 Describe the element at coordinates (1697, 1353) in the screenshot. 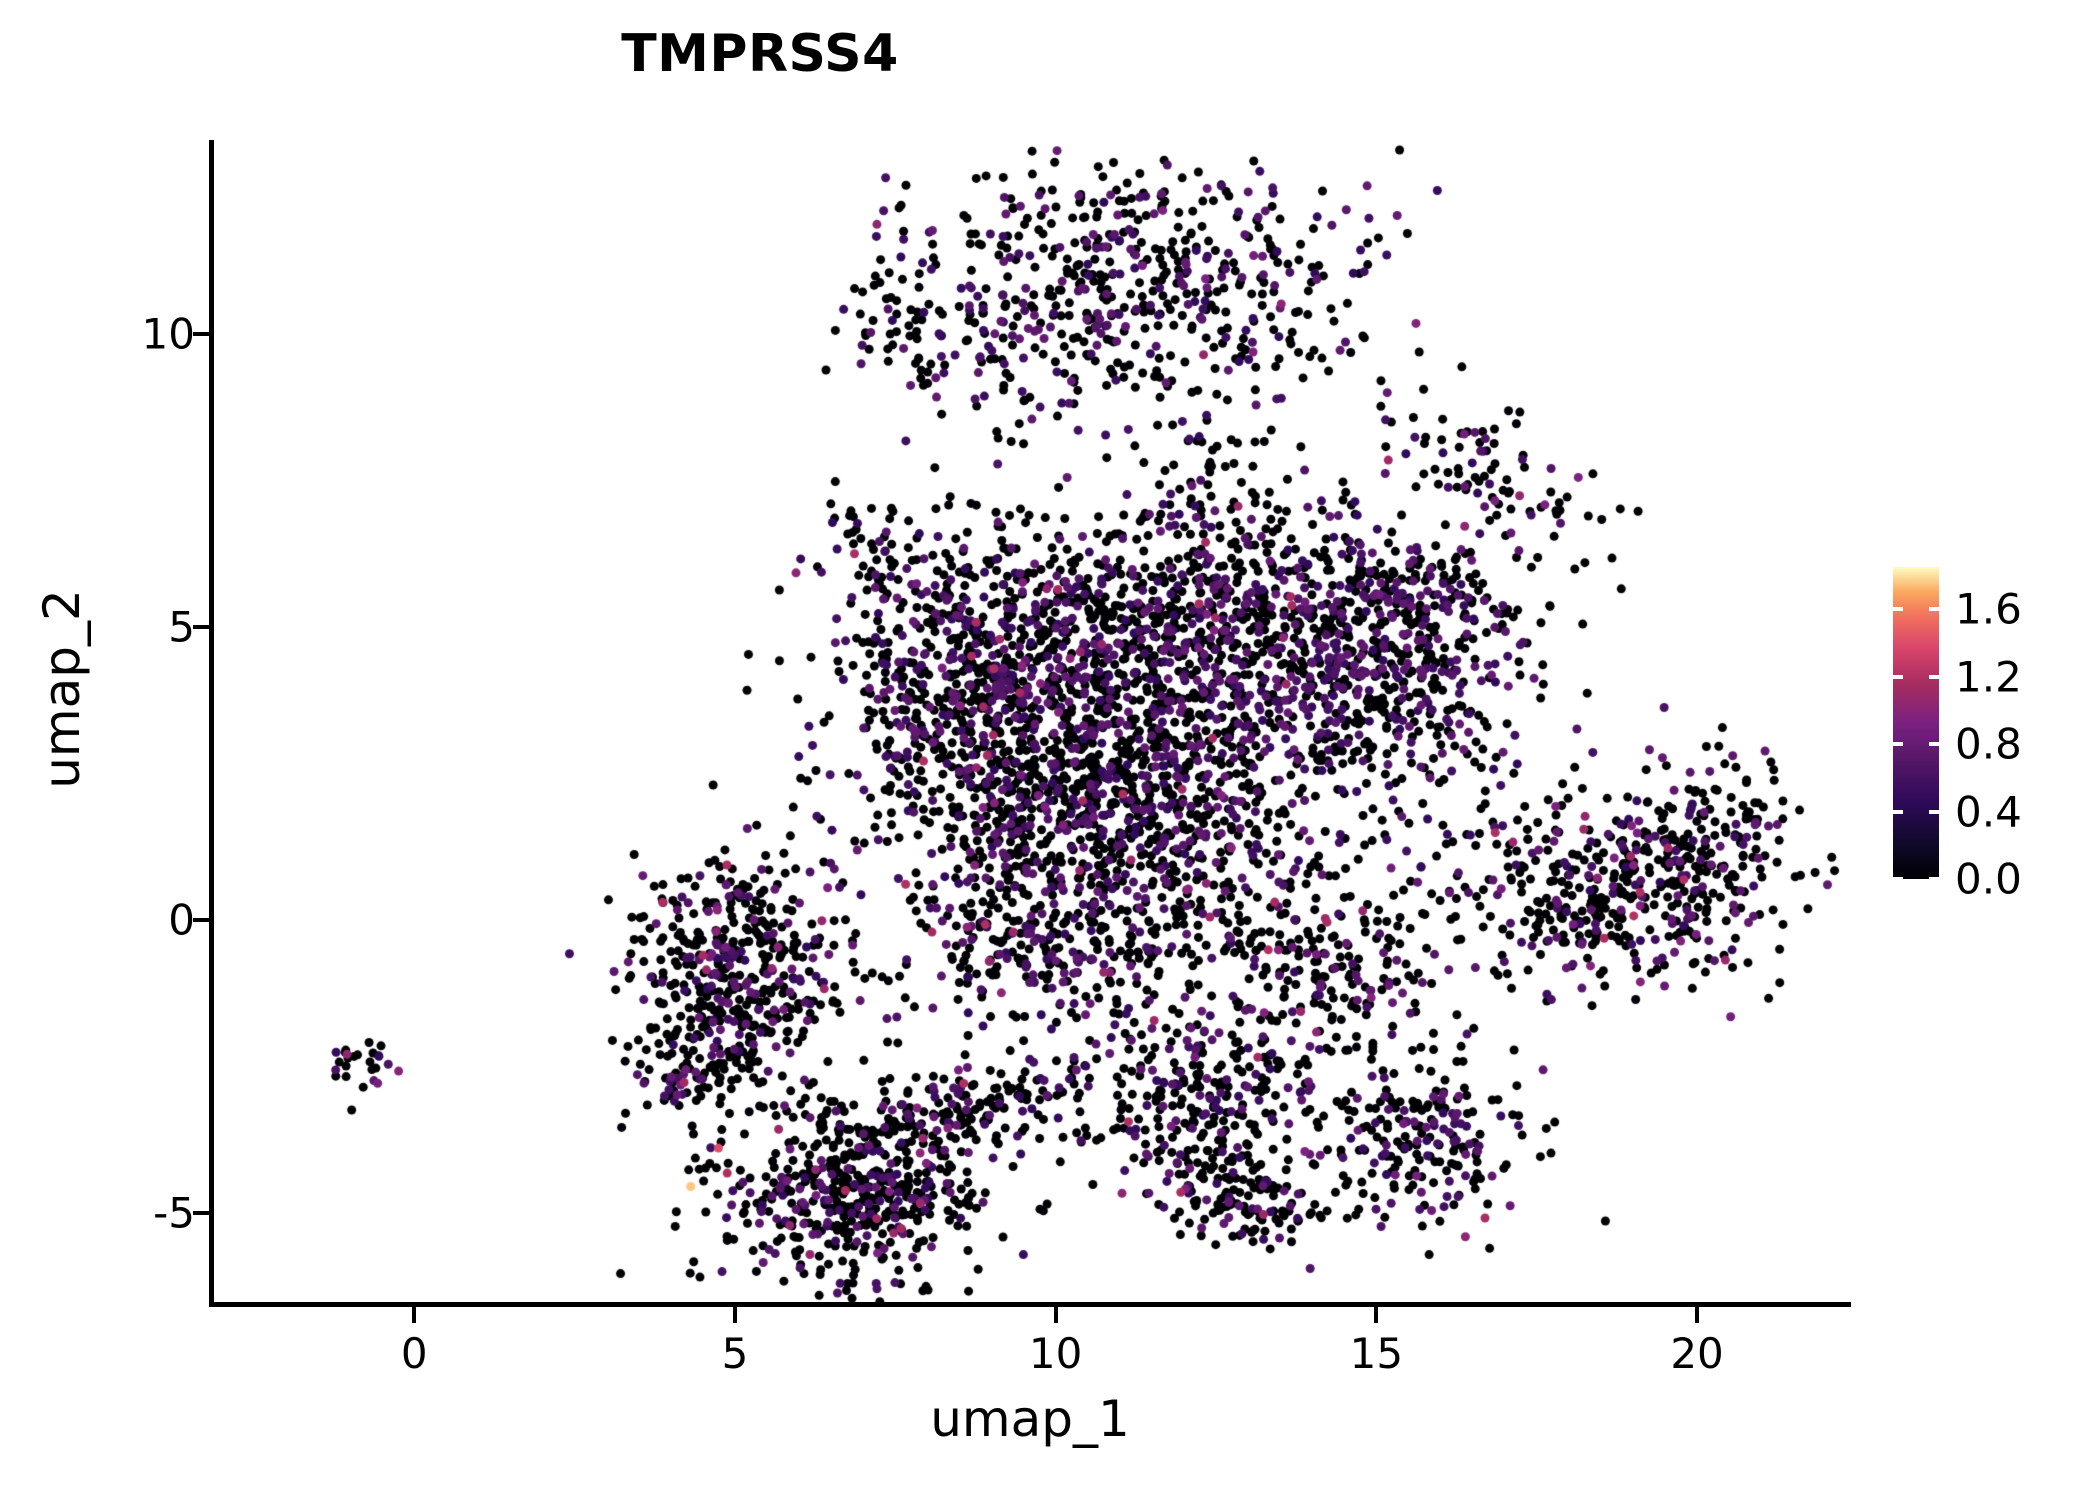

I see `x-tick-label: 20` at that location.